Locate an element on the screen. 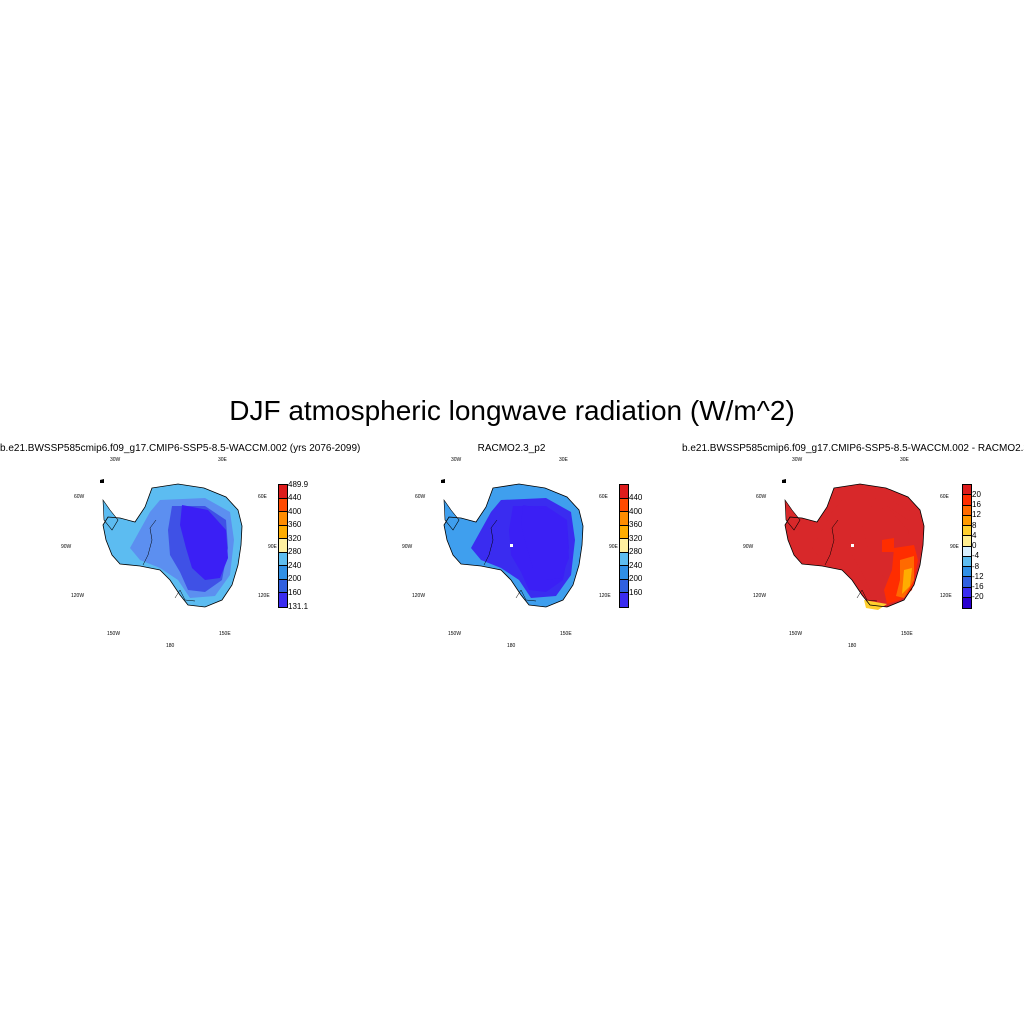  colorbar-label: -20 is located at coordinates (978, 597).